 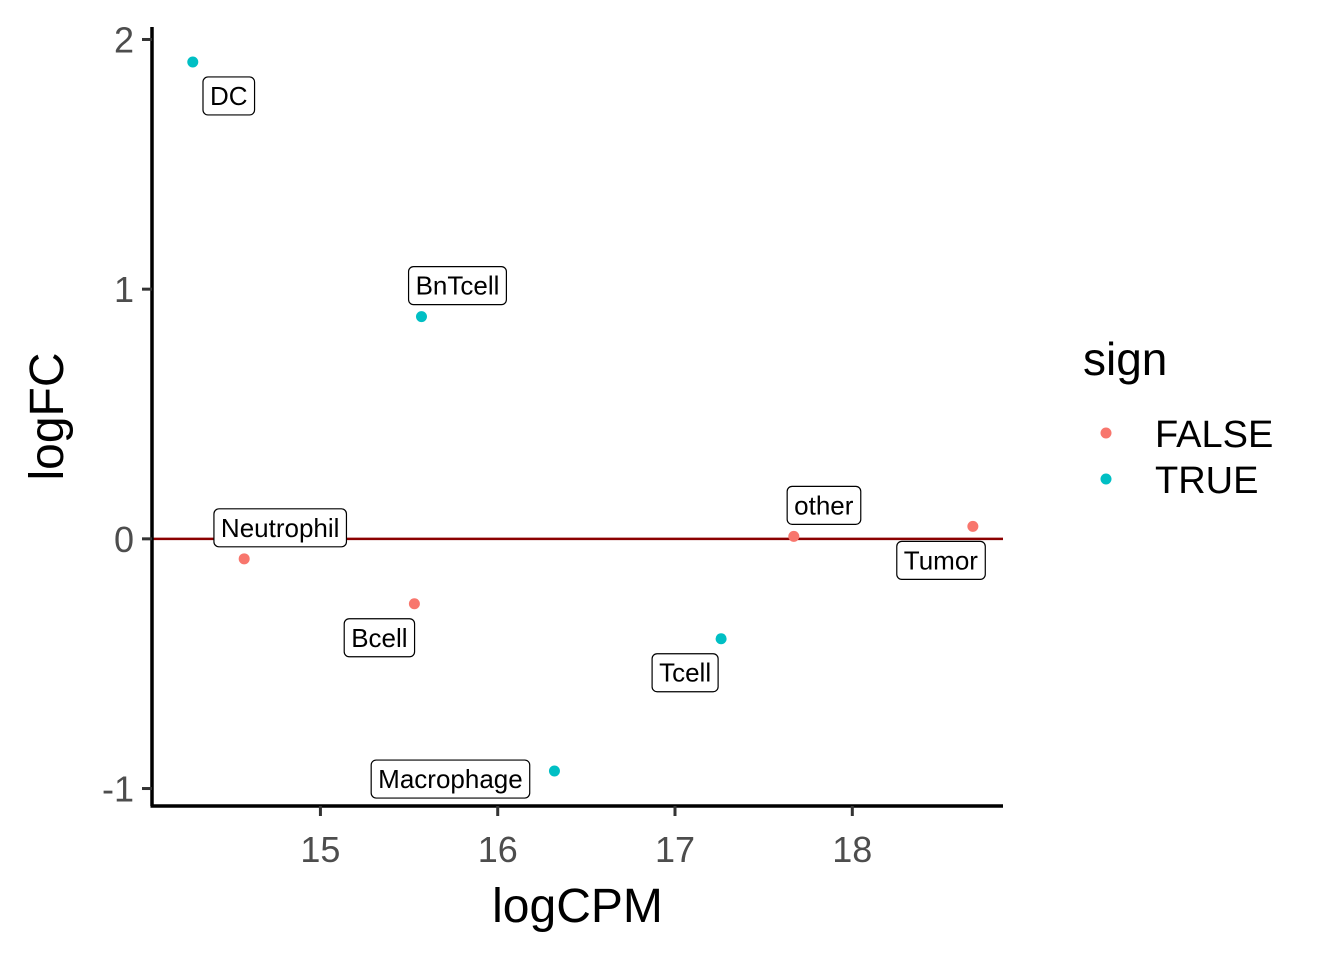 I want to click on point-label: other, so click(x=824, y=505).